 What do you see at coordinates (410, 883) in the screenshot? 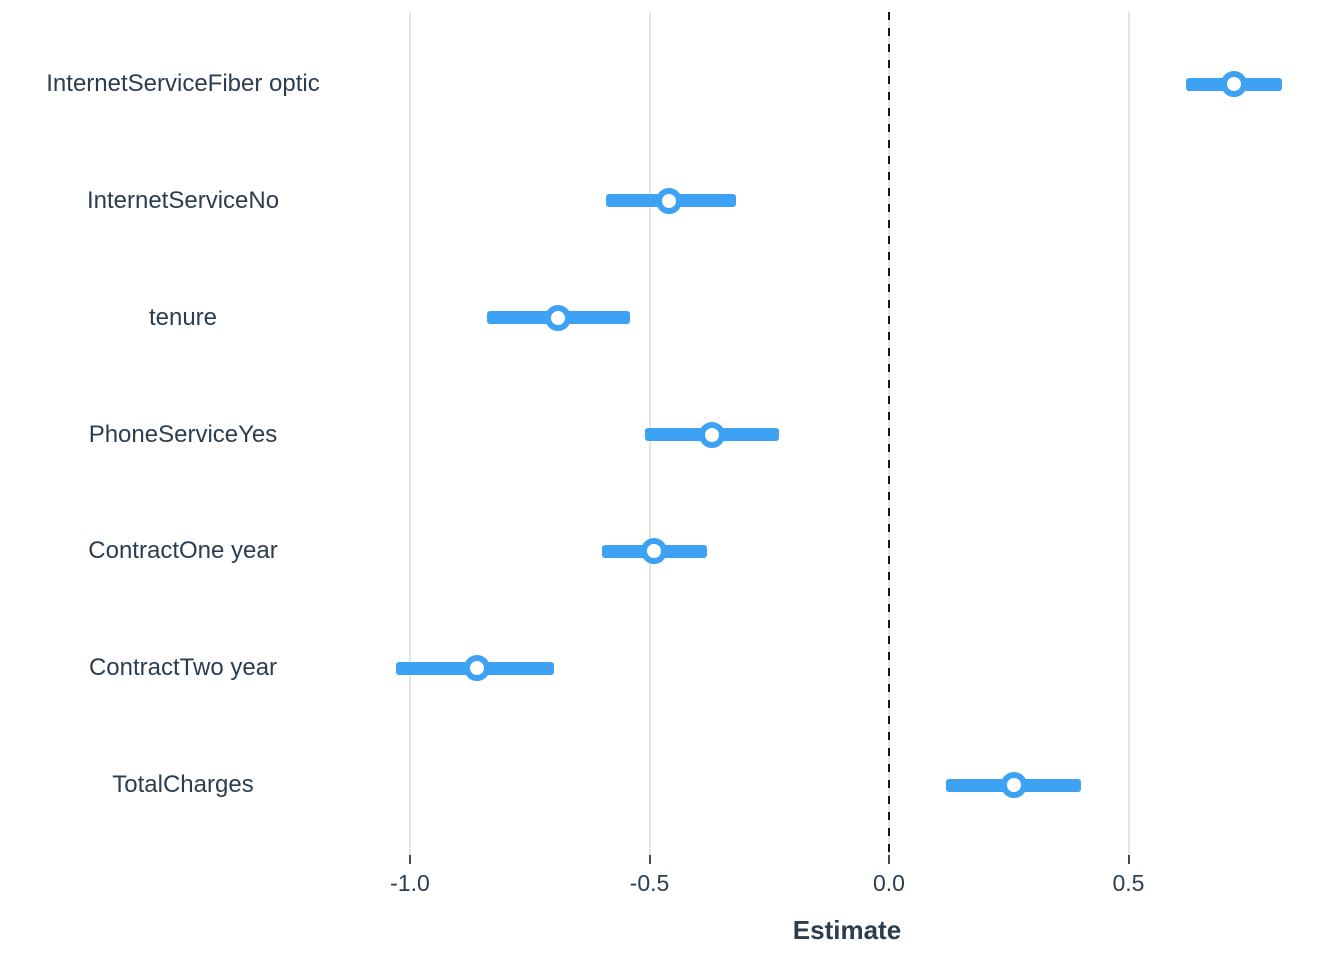
I see `x-axis-tick-label: -1.0` at bounding box center [410, 883].